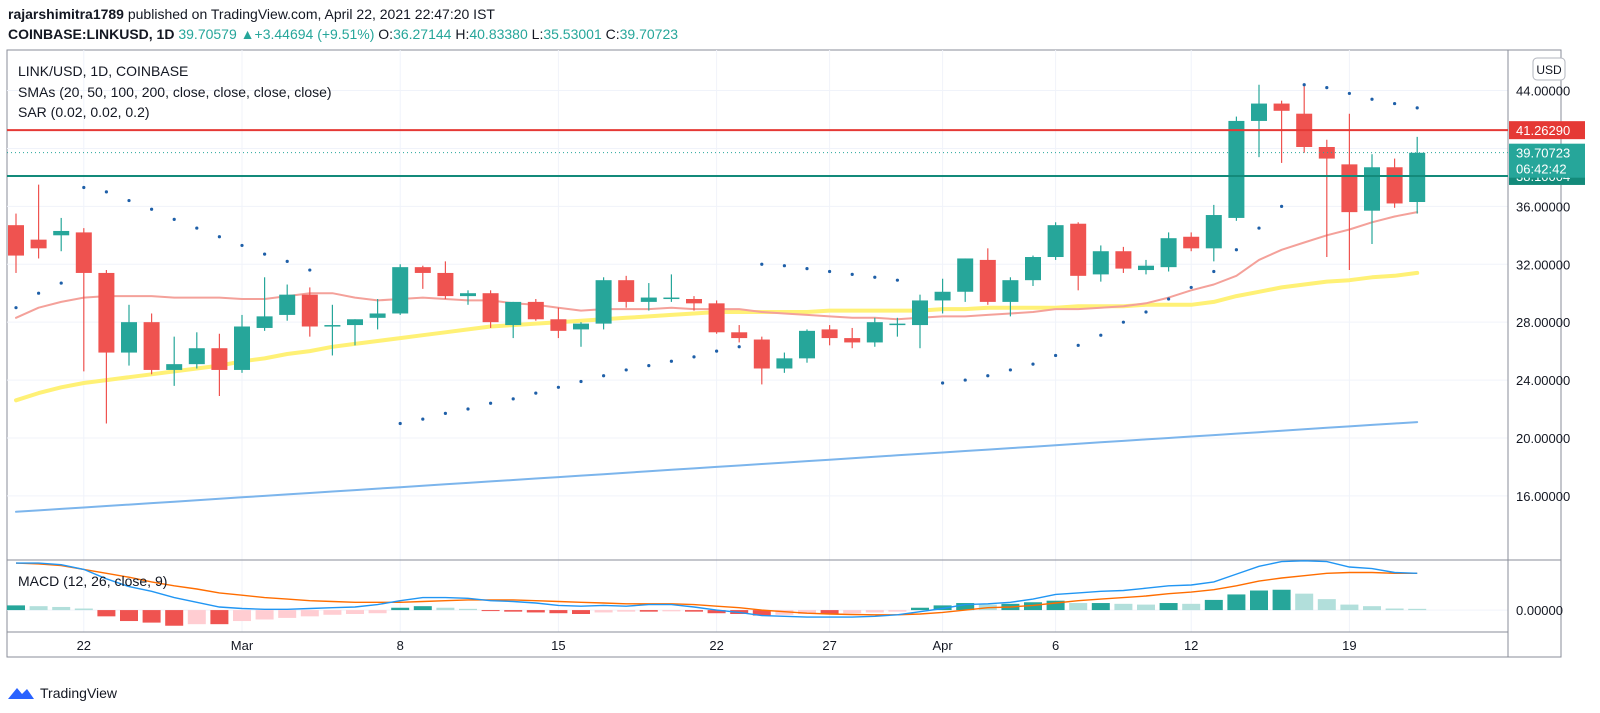  I want to click on level-price-label: 41.26290, so click(1543, 130).